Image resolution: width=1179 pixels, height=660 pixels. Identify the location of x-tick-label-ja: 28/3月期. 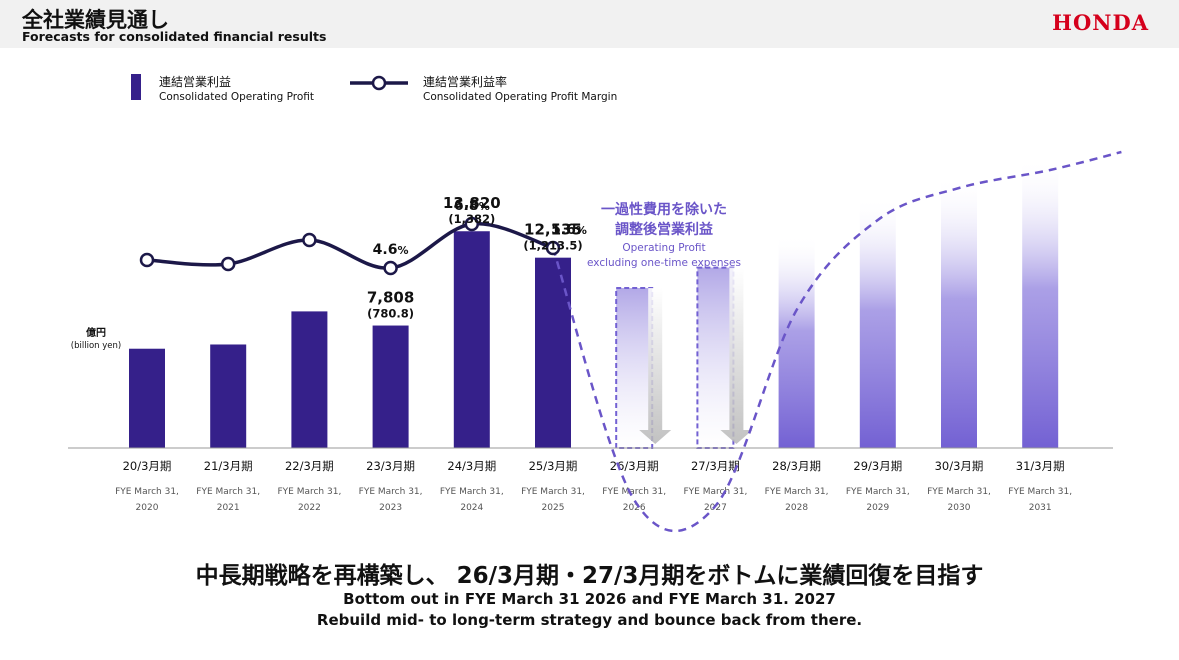
(796, 466).